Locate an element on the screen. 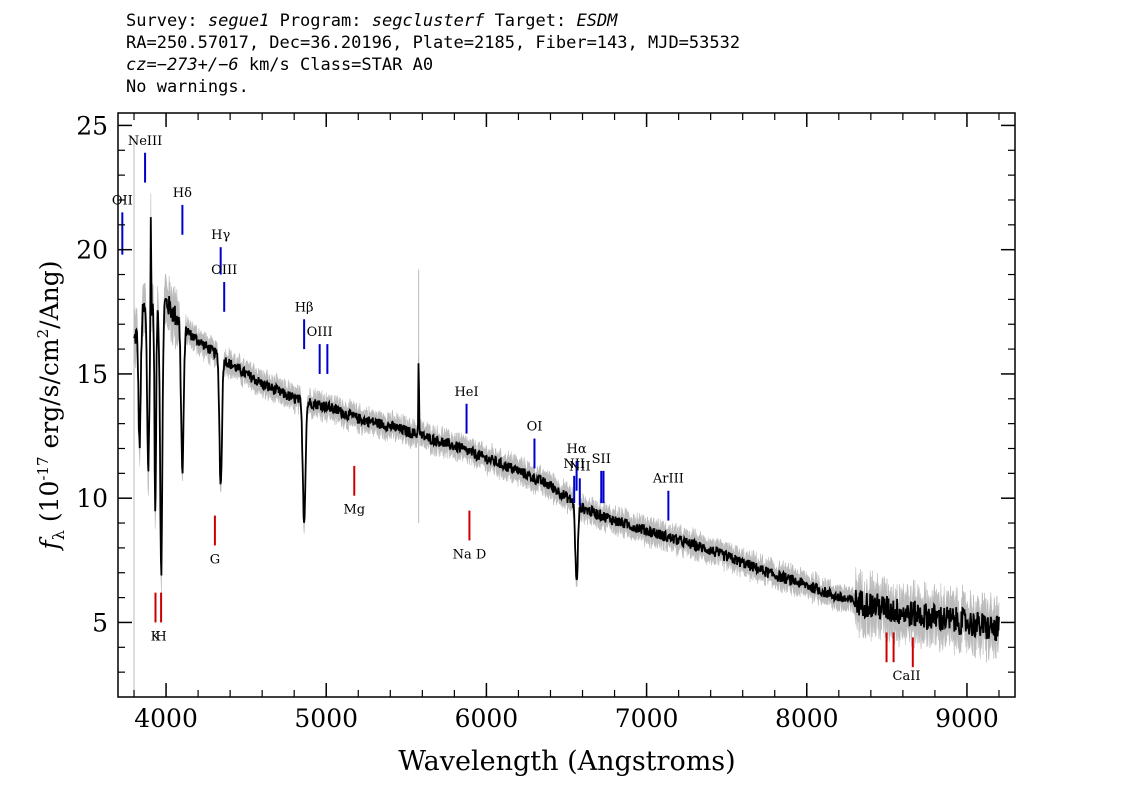 This screenshot has width=1134, height=810. emission-line-label: Hβ is located at coordinates (304, 307).